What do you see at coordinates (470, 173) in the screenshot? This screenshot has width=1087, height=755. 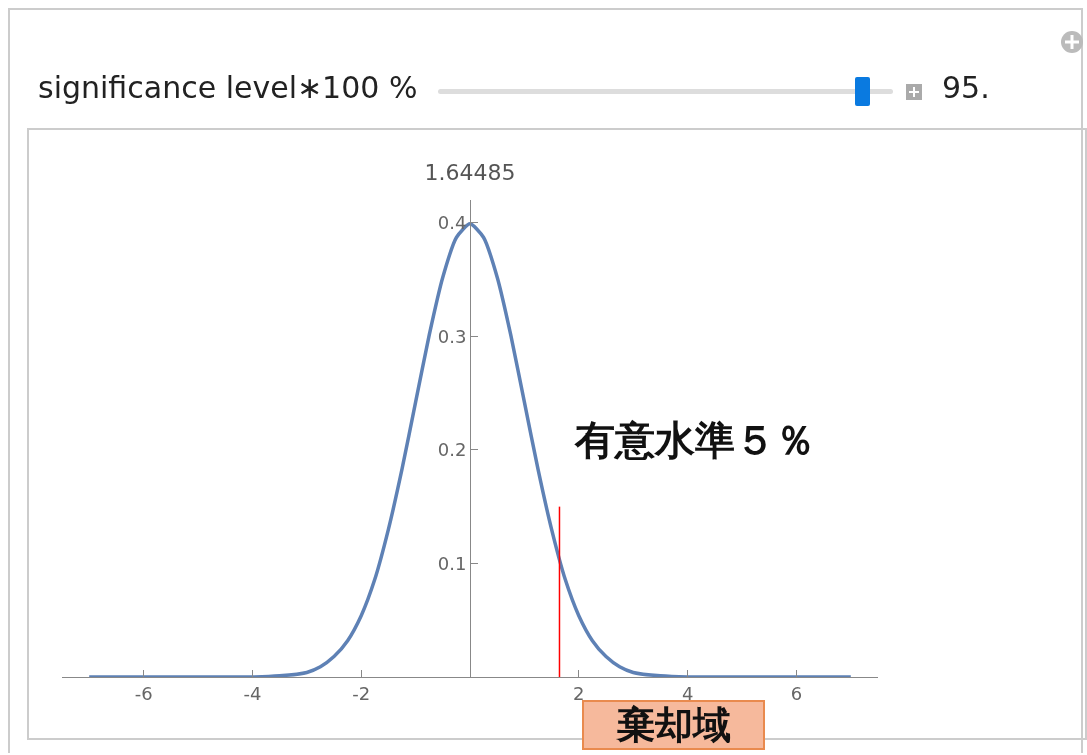 I see `chart-title: 1.64485` at bounding box center [470, 173].